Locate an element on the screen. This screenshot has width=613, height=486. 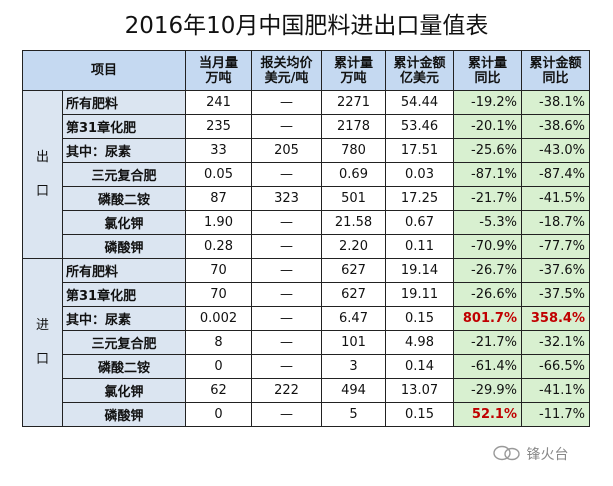
cum-volume-yoy: -26.7% is located at coordinates (488, 270).